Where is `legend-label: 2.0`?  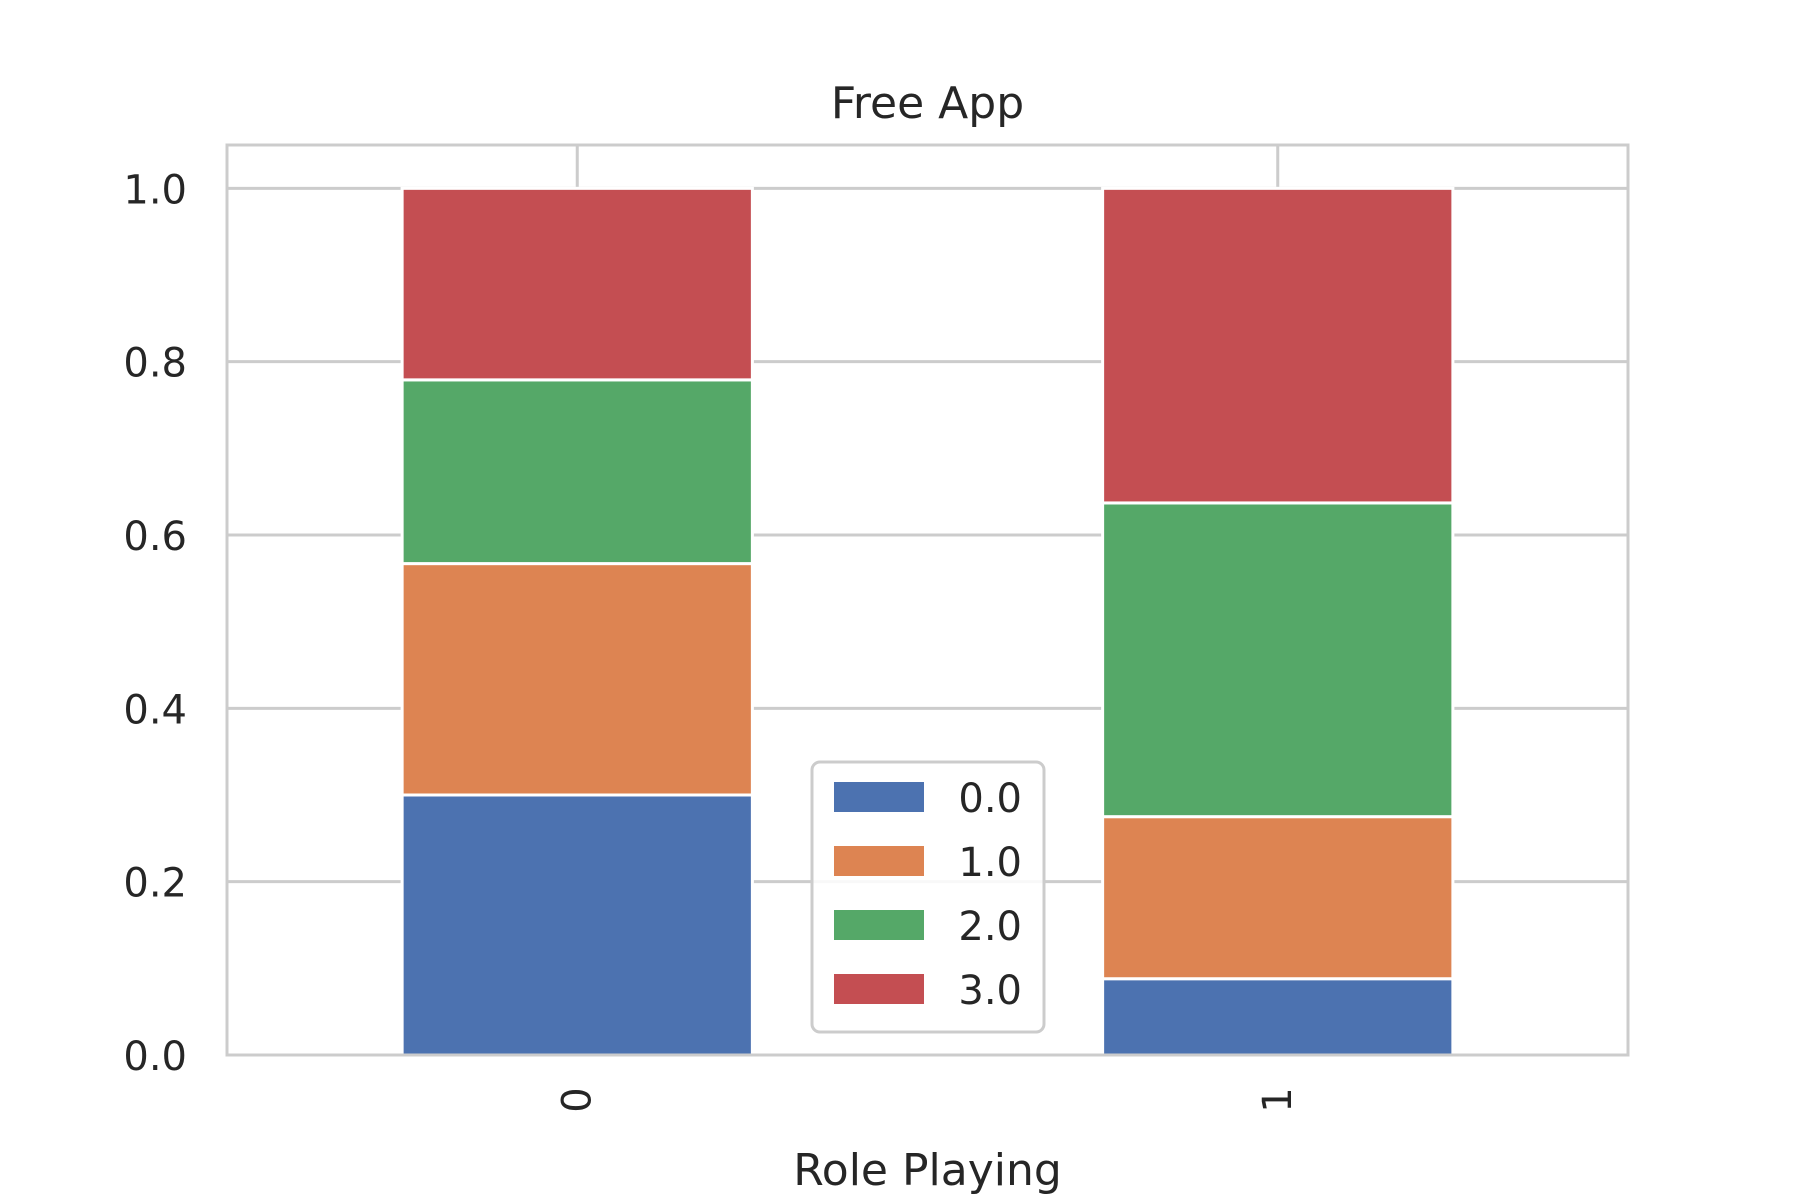 legend-label: 2.0 is located at coordinates (990, 927).